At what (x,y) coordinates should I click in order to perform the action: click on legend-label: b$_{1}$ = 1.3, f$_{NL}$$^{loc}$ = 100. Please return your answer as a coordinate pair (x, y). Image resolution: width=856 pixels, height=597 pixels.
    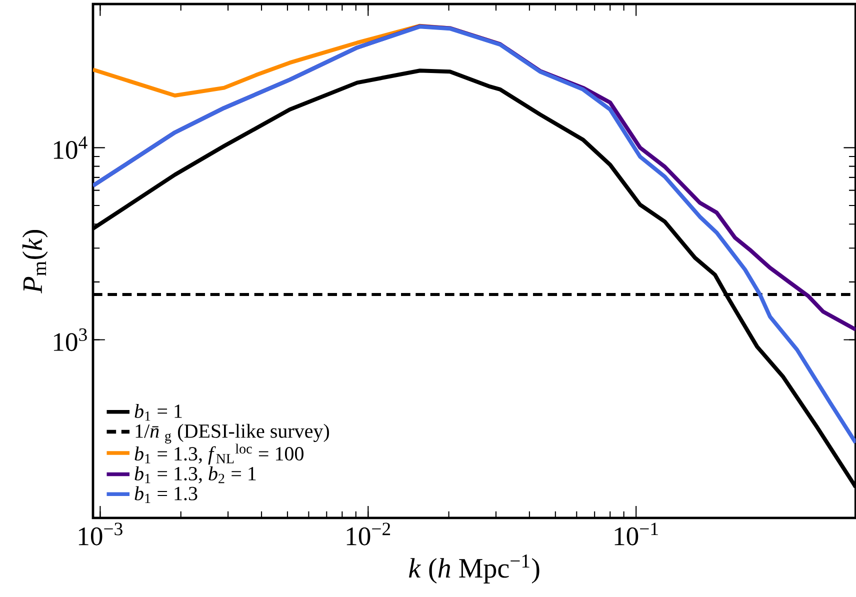
    Looking at the image, I should click on (219, 454).